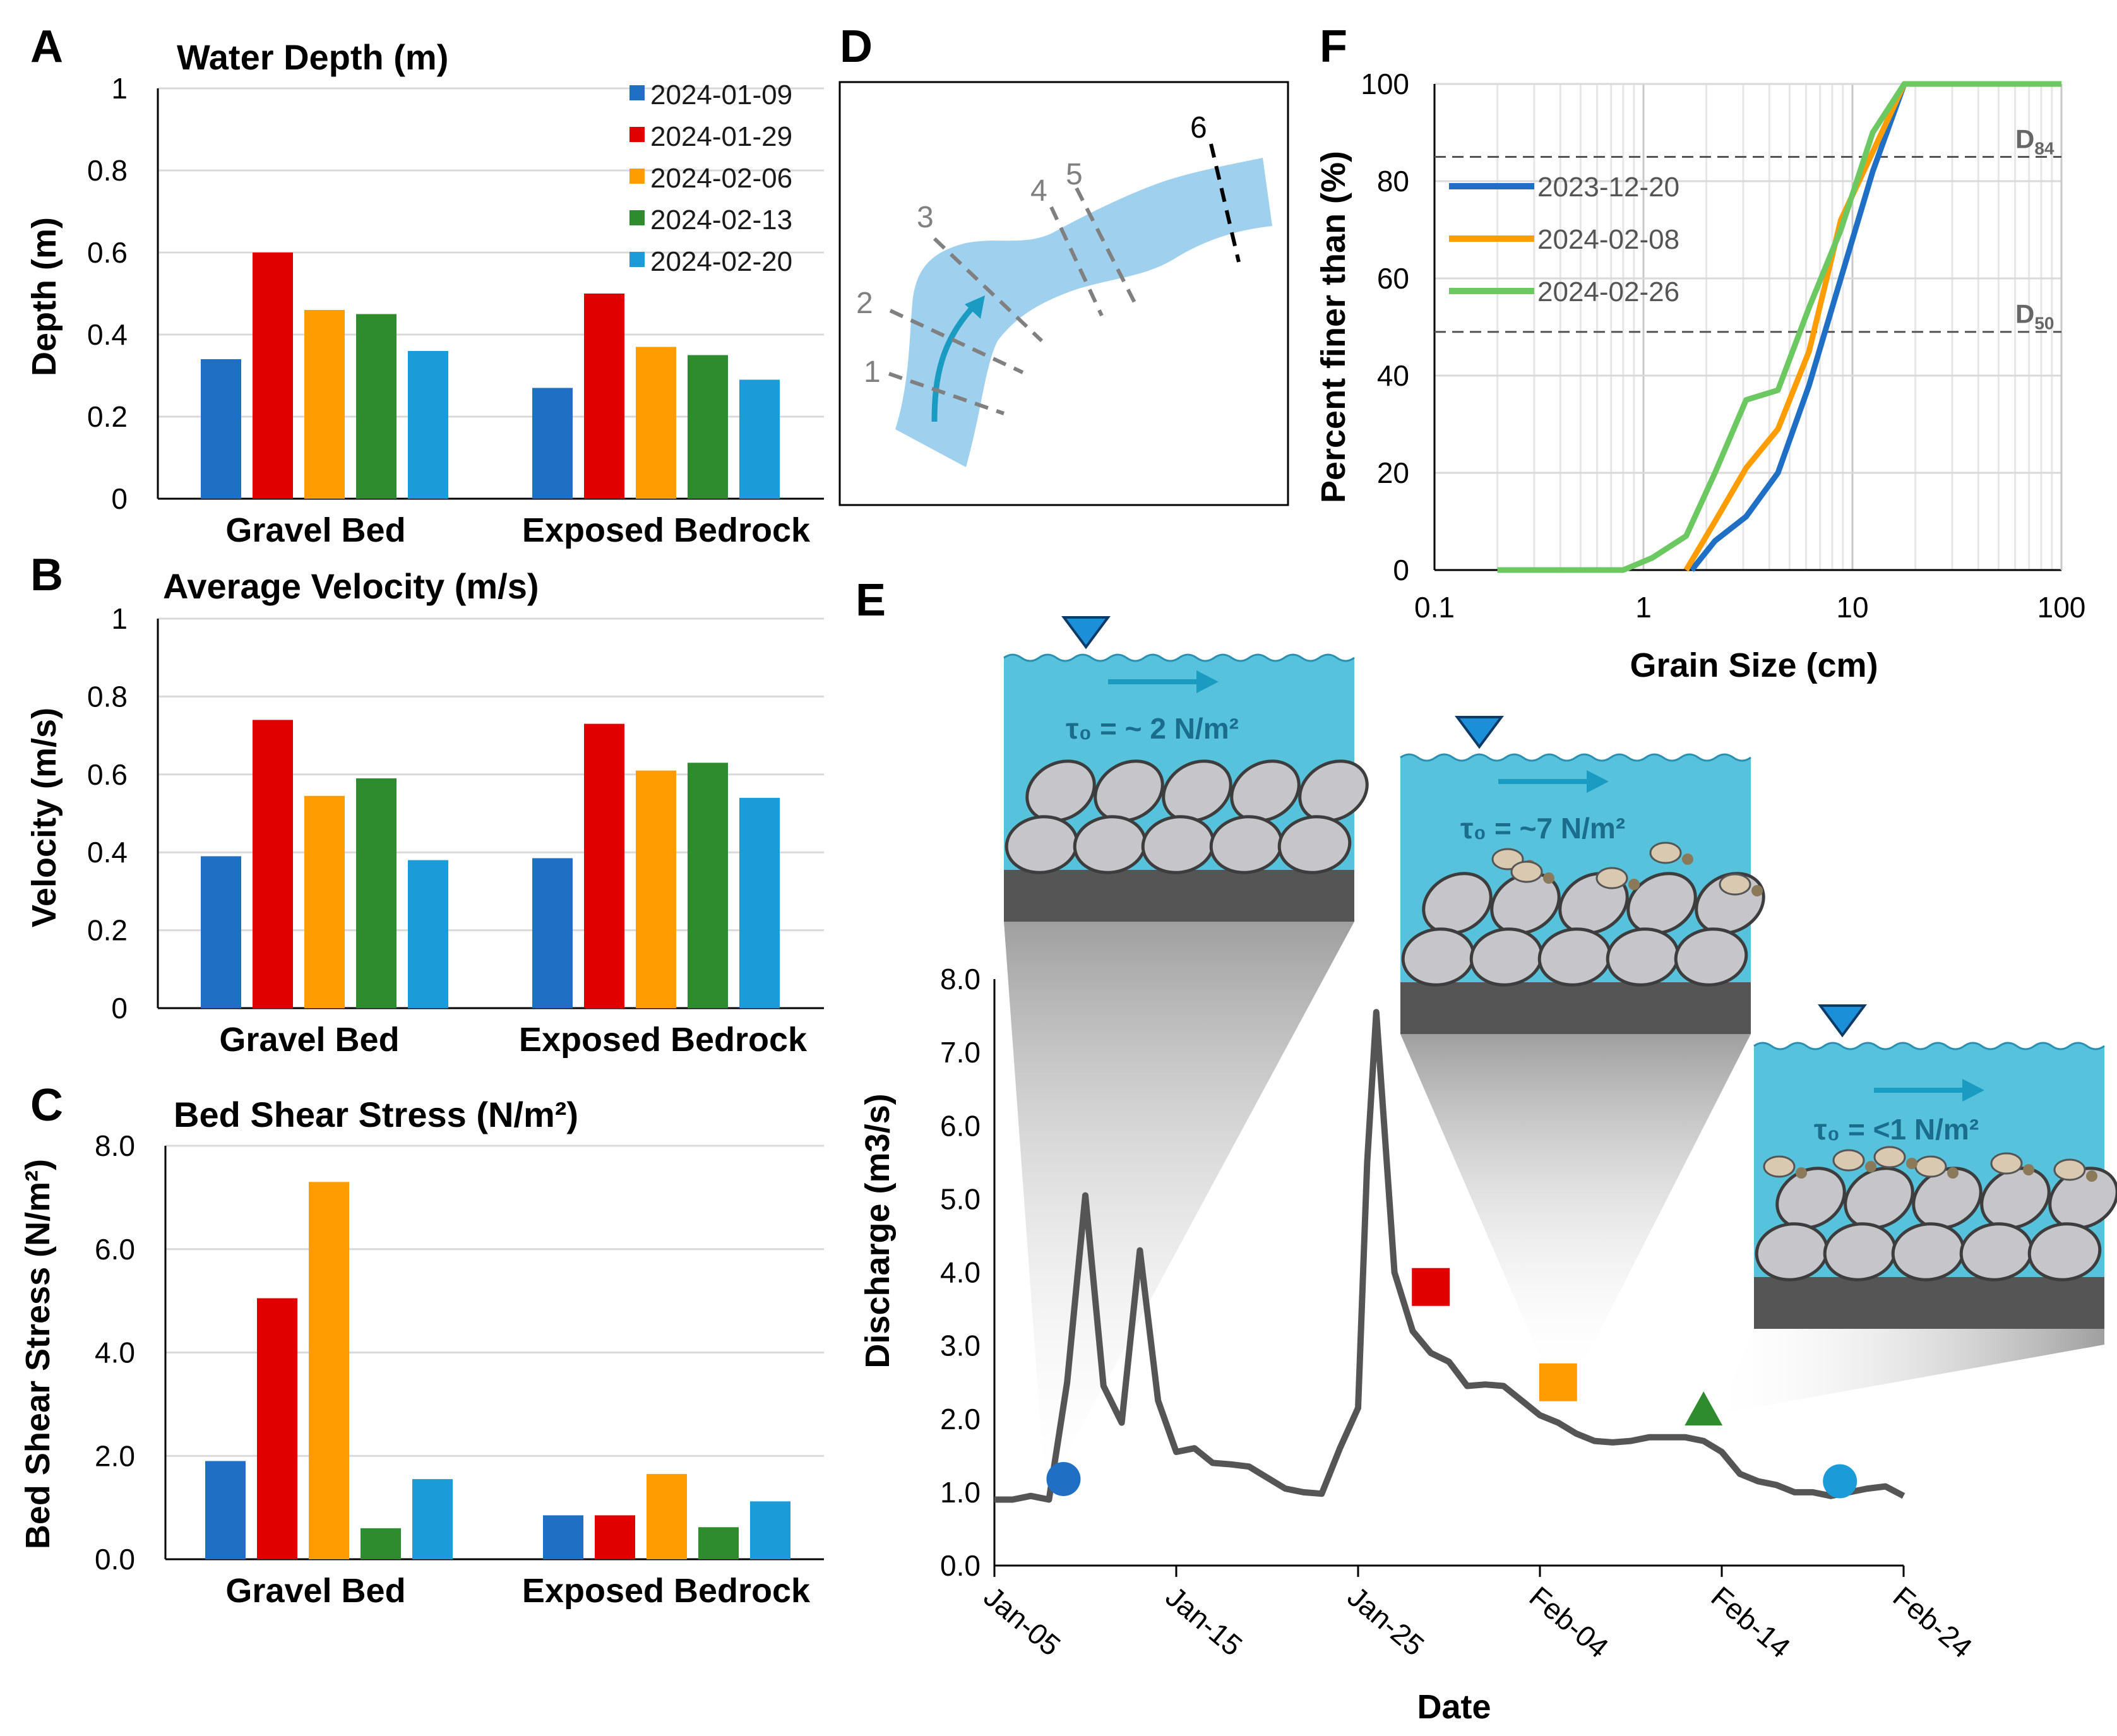 This screenshot has height=1736, width=2117. I want to click on legend-label: 2024-01-29, so click(721, 137).